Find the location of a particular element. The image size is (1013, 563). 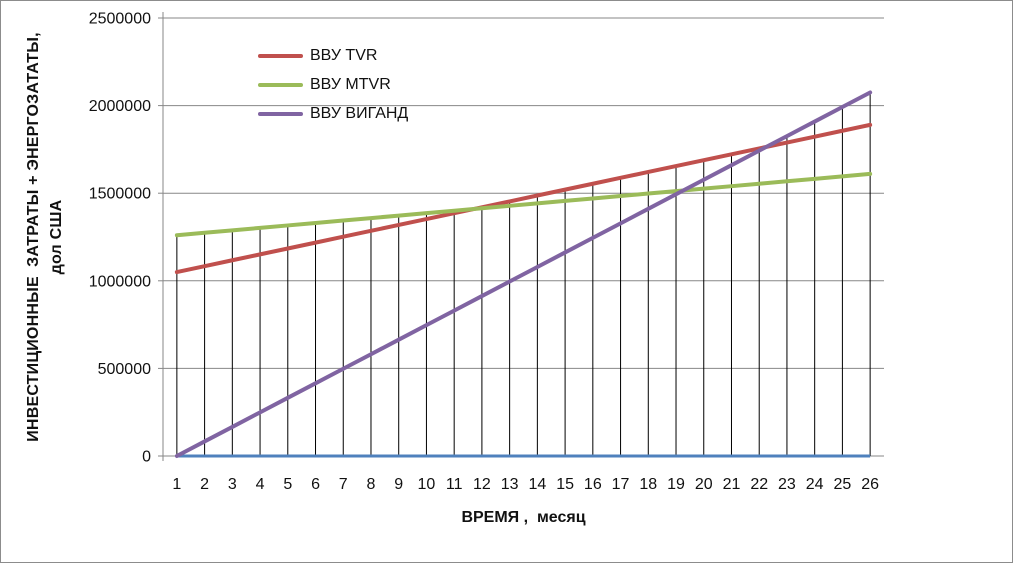

x-tick-label: 13 is located at coordinates (510, 484).